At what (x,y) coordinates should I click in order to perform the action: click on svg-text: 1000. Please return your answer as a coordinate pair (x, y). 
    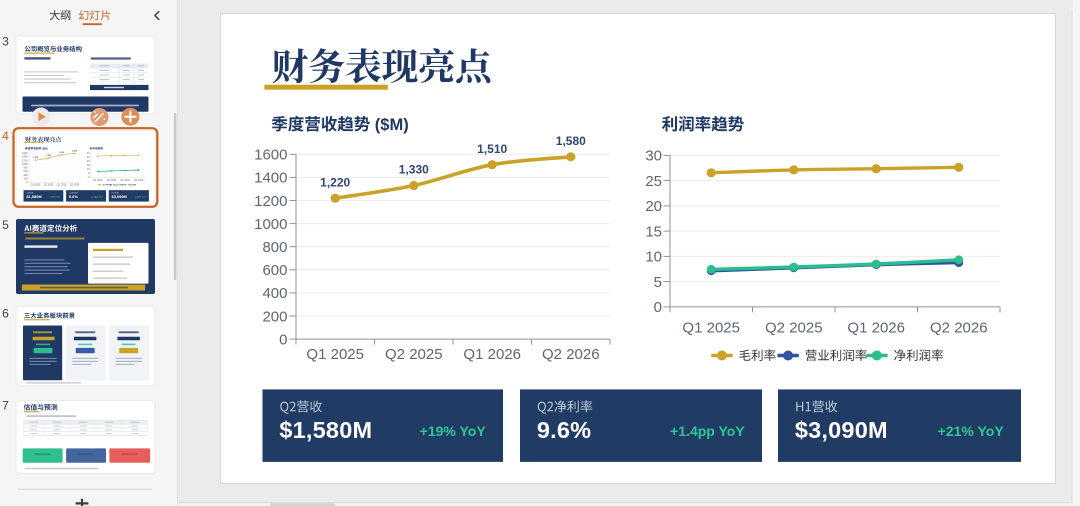
    Looking at the image, I should click on (270, 224).